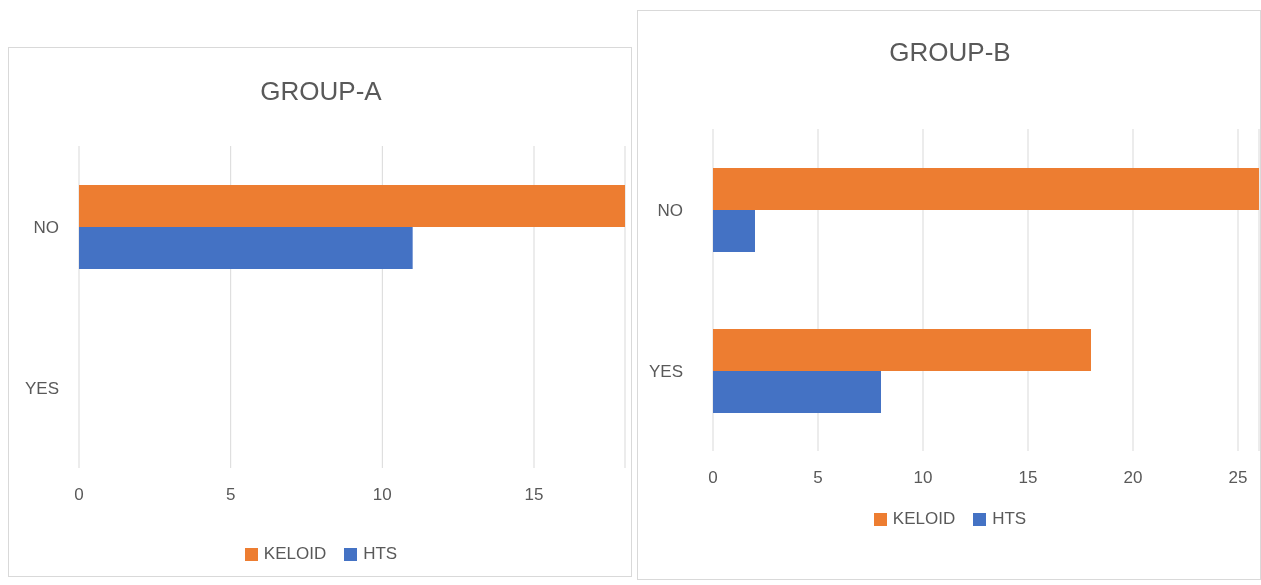  Describe the element at coordinates (1133, 478) in the screenshot. I see `x-tick-label: 20` at that location.